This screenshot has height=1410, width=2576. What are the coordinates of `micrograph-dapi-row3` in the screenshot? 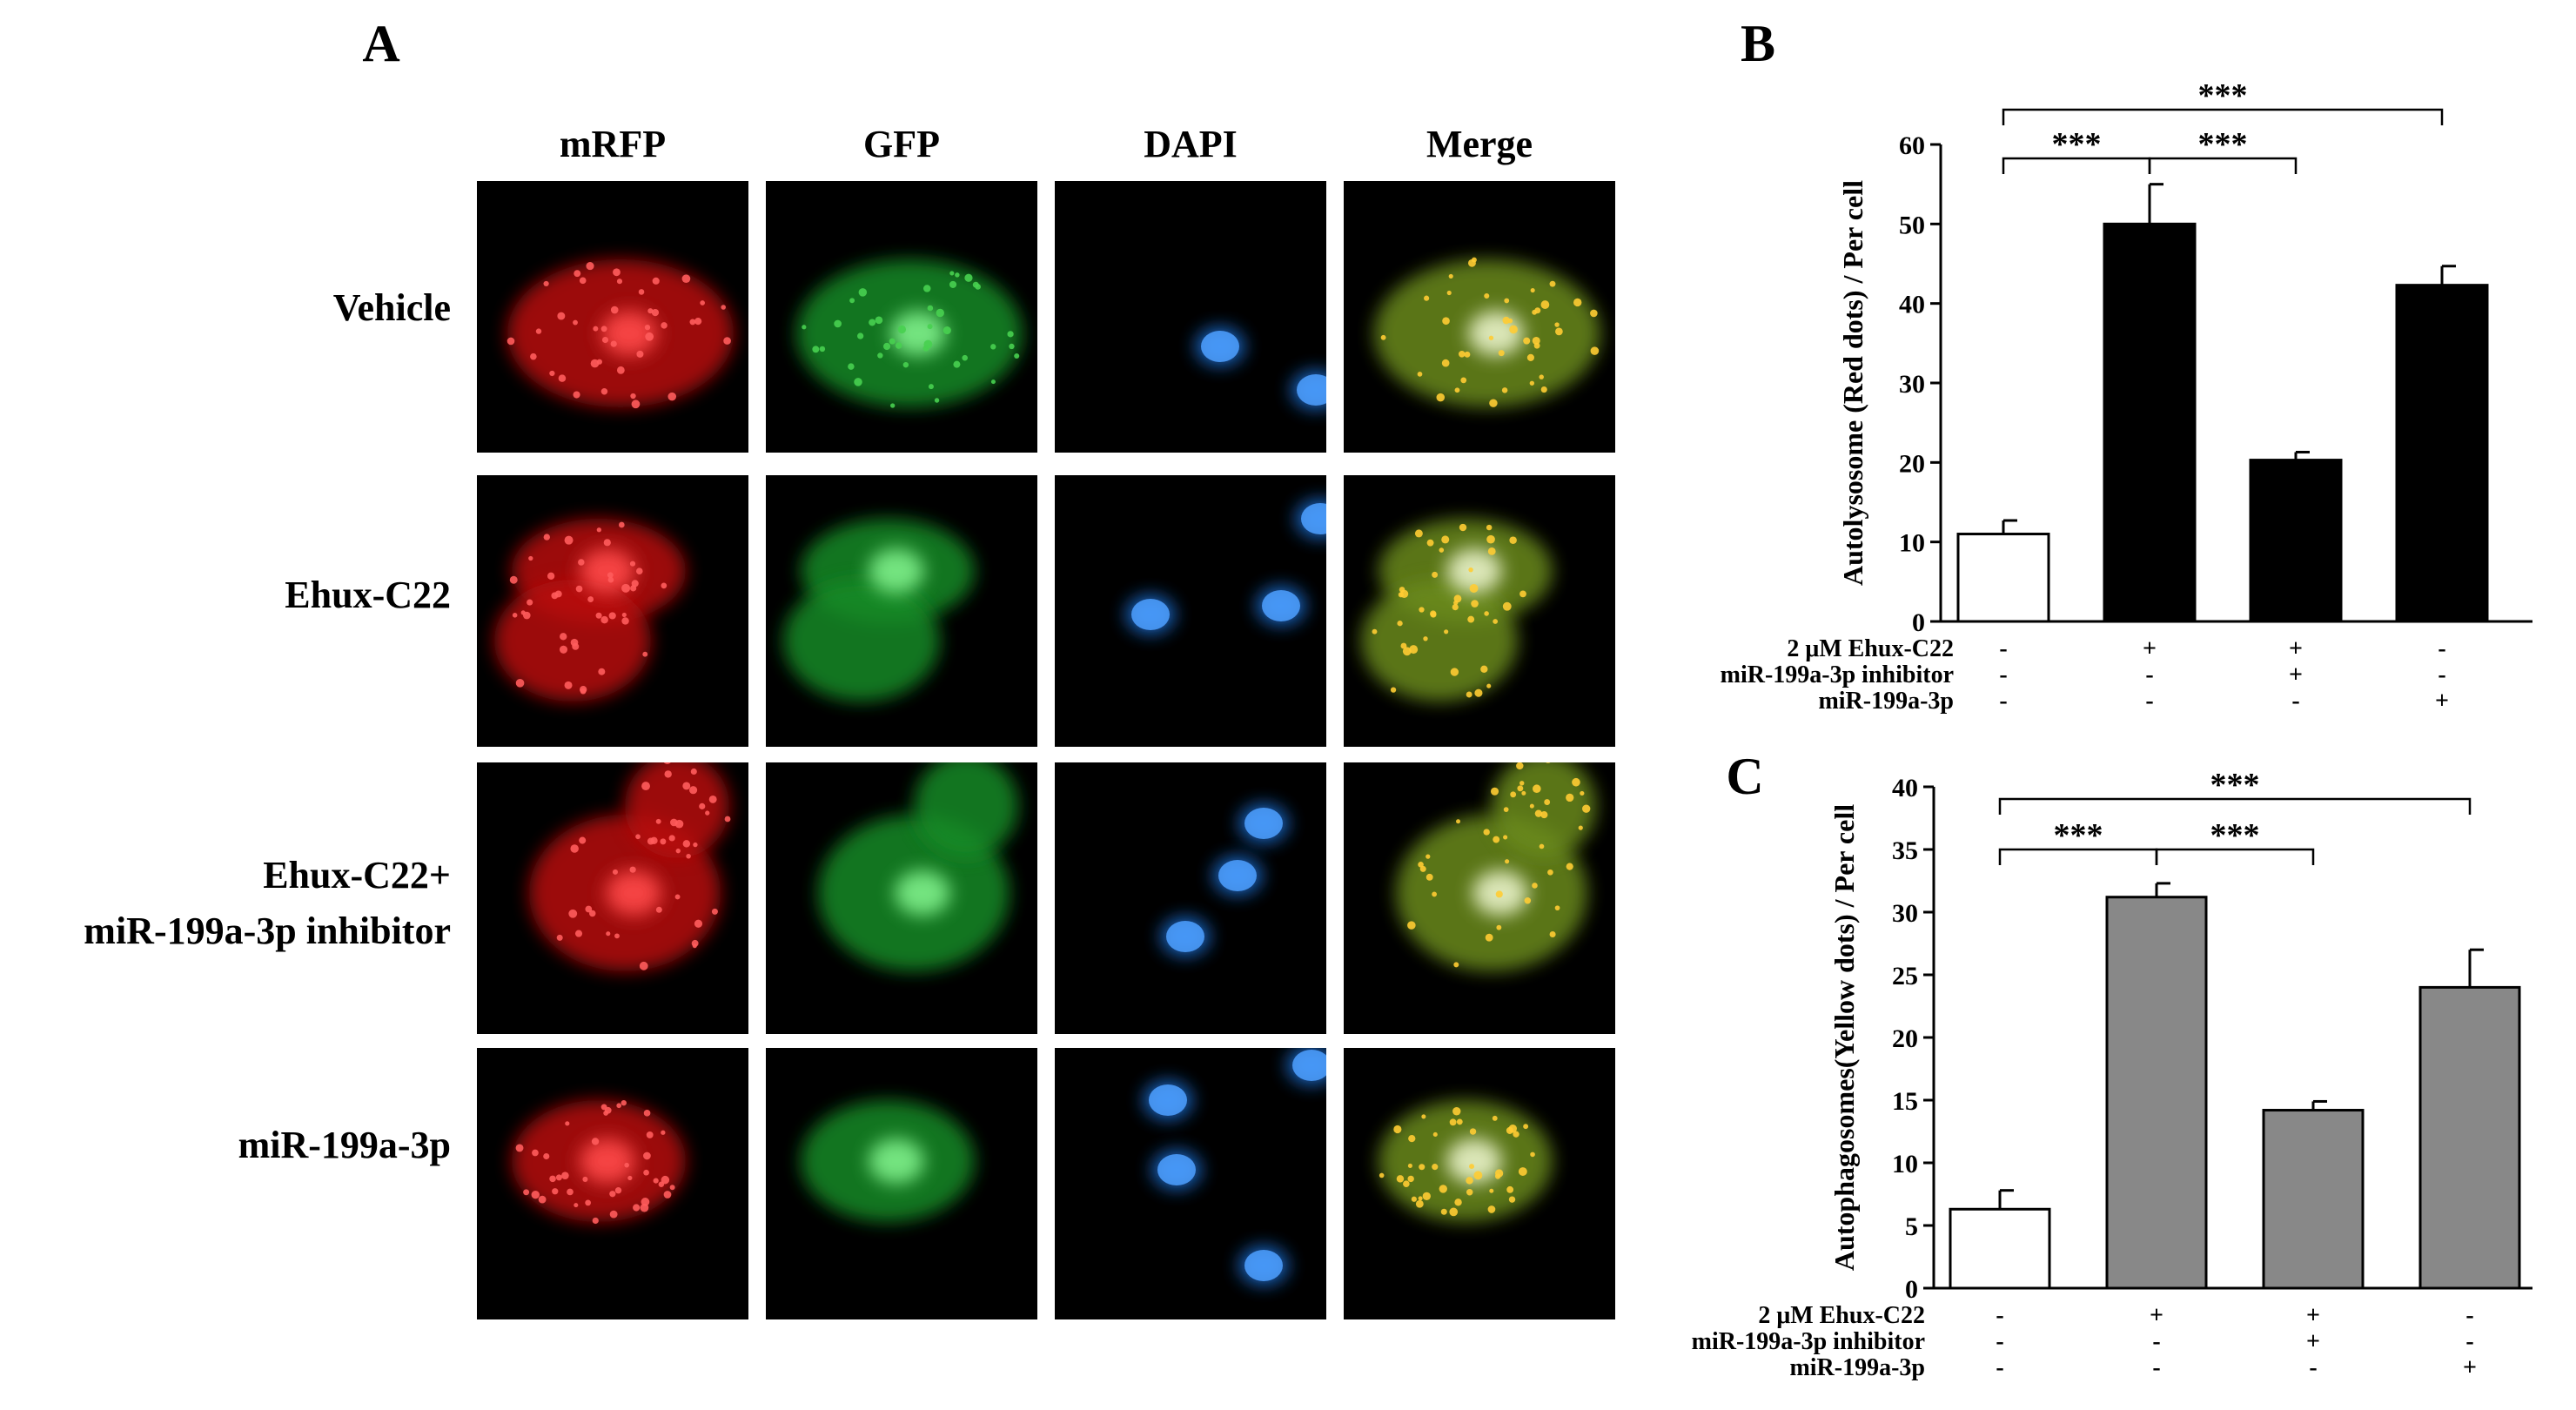 It's located at (1190, 898).